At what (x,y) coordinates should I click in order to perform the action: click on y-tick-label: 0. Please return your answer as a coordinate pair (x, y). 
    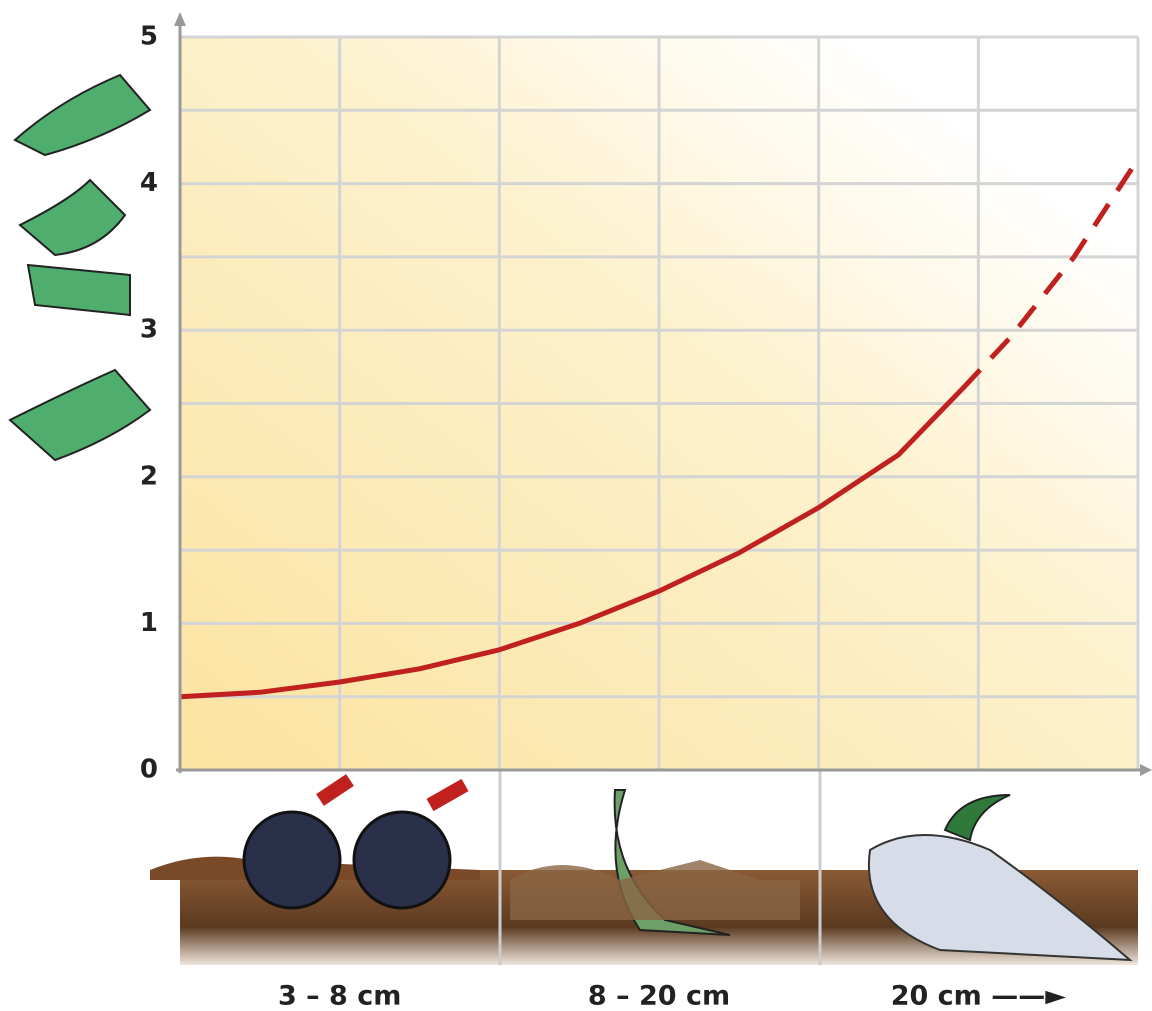
    Looking at the image, I should click on (149, 770).